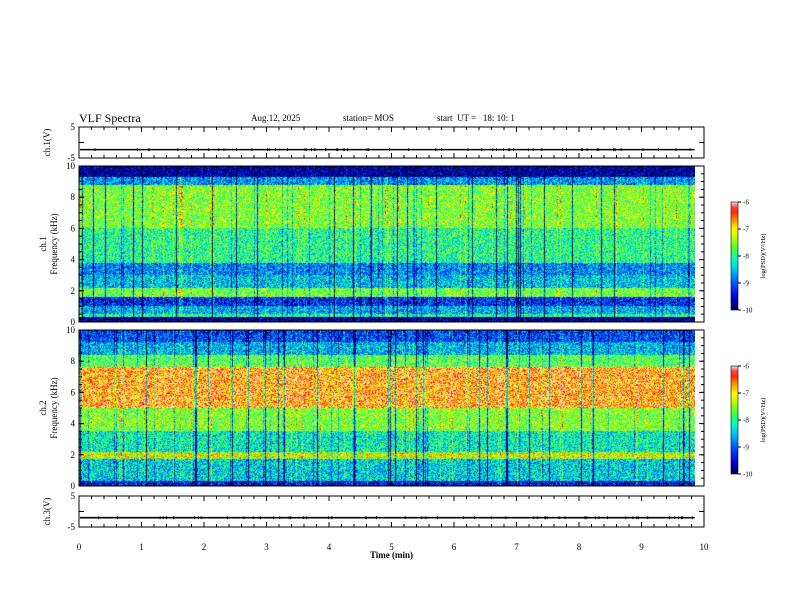  Describe the element at coordinates (746, 284) in the screenshot. I see `ch1-spectrogram-colorbar-tick-label: -9` at that location.